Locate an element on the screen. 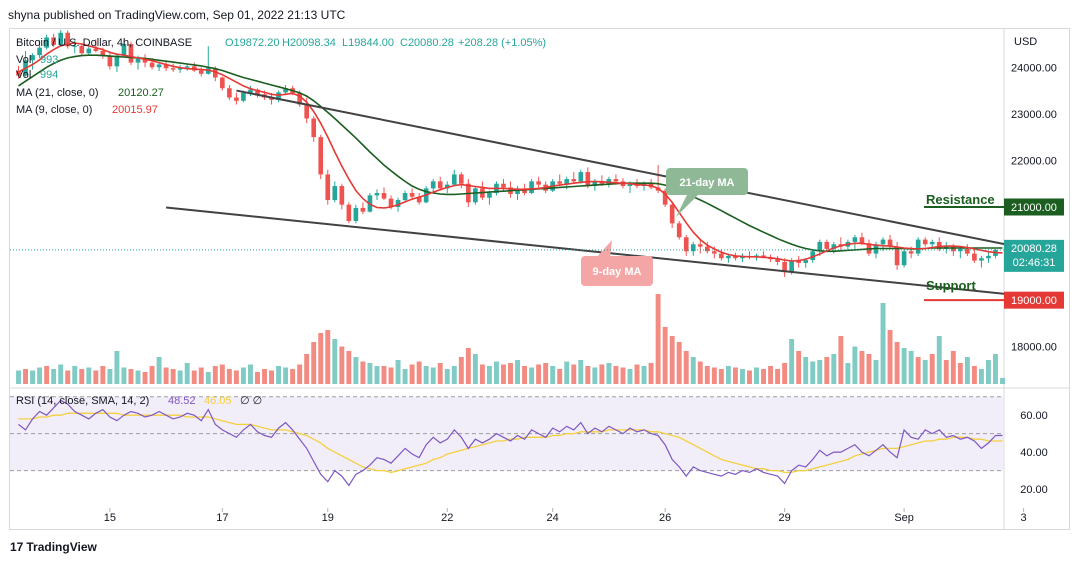  countdown: 02:46:31 is located at coordinates (1034, 263).